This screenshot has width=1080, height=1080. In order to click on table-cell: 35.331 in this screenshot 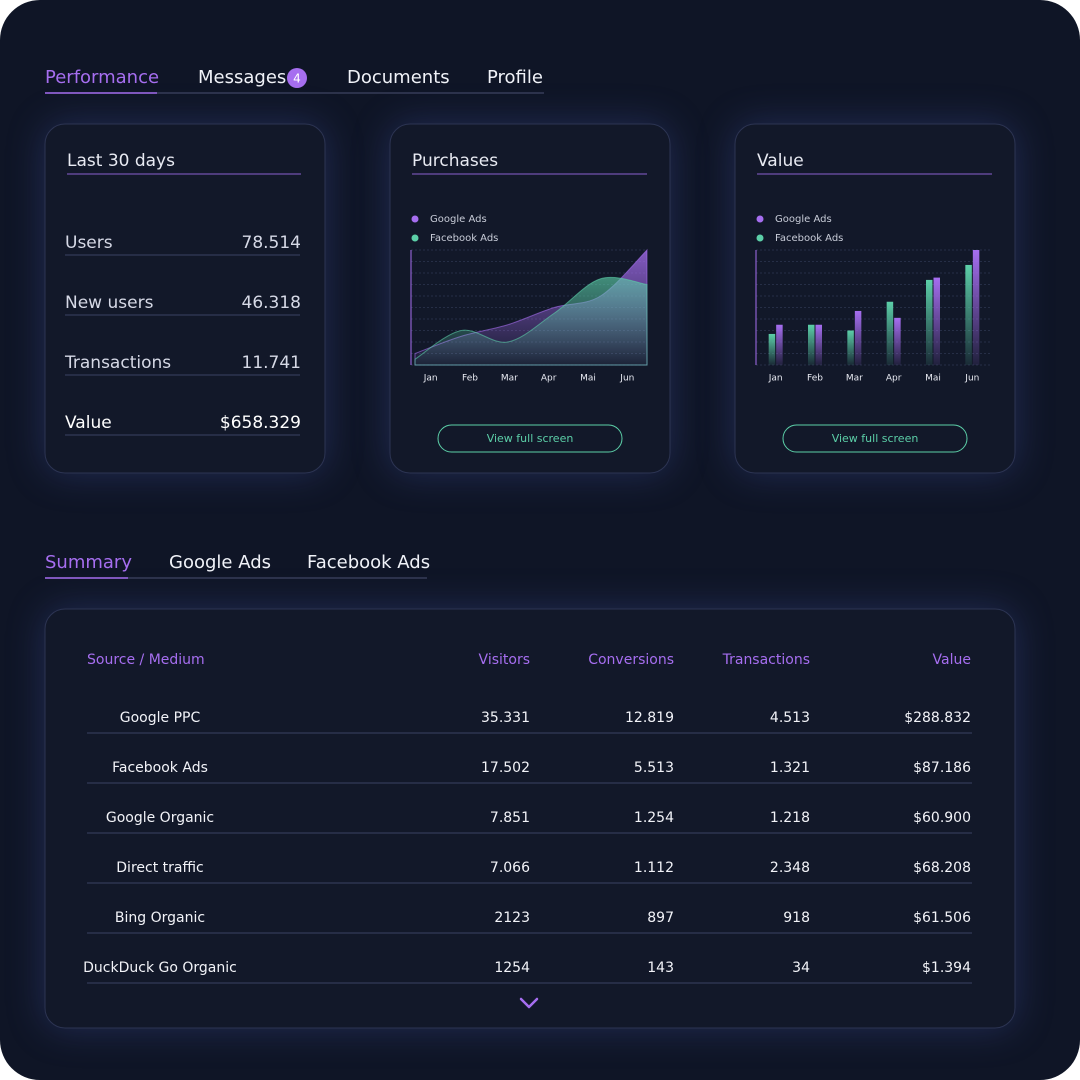, I will do `click(505, 718)`.